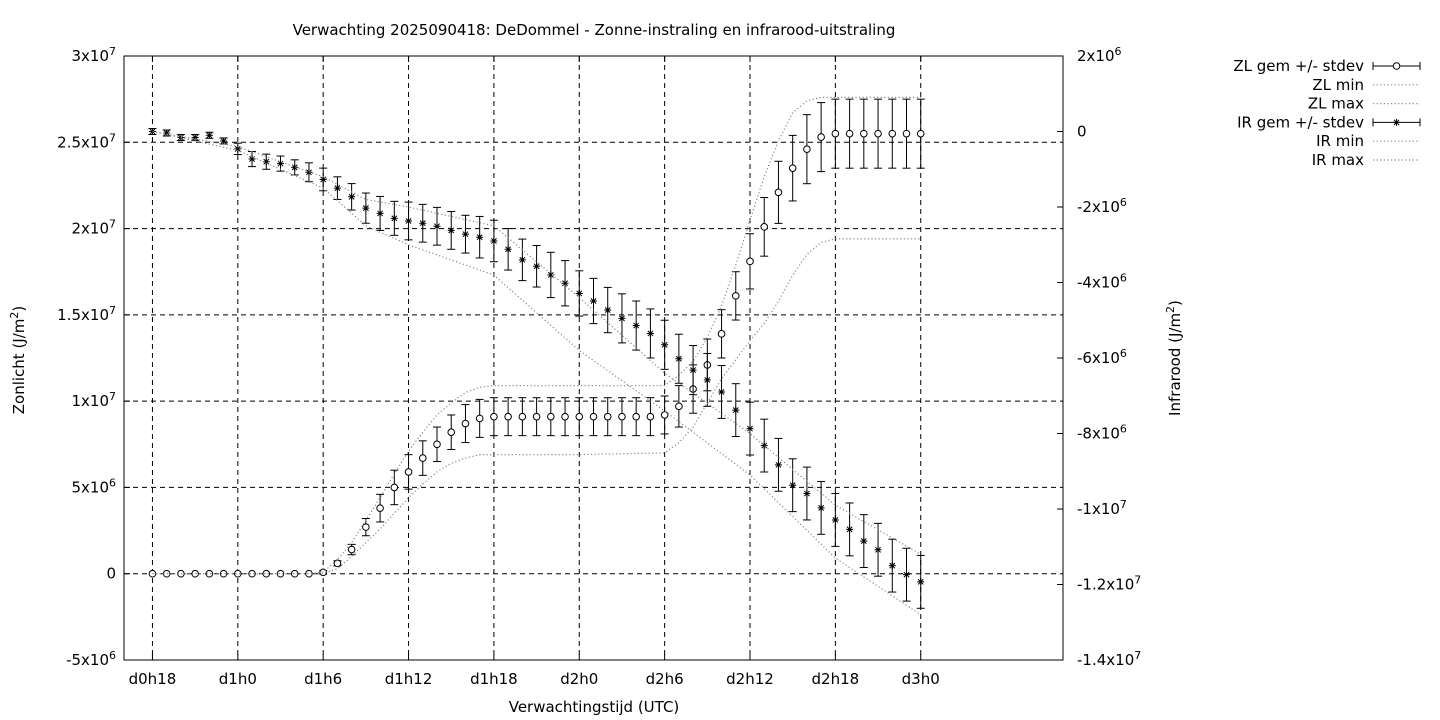 The height and width of the screenshot is (720, 1440). Describe the element at coordinates (1099, 55) in the screenshot. I see `y-tick-label-right: 2x106` at that location.